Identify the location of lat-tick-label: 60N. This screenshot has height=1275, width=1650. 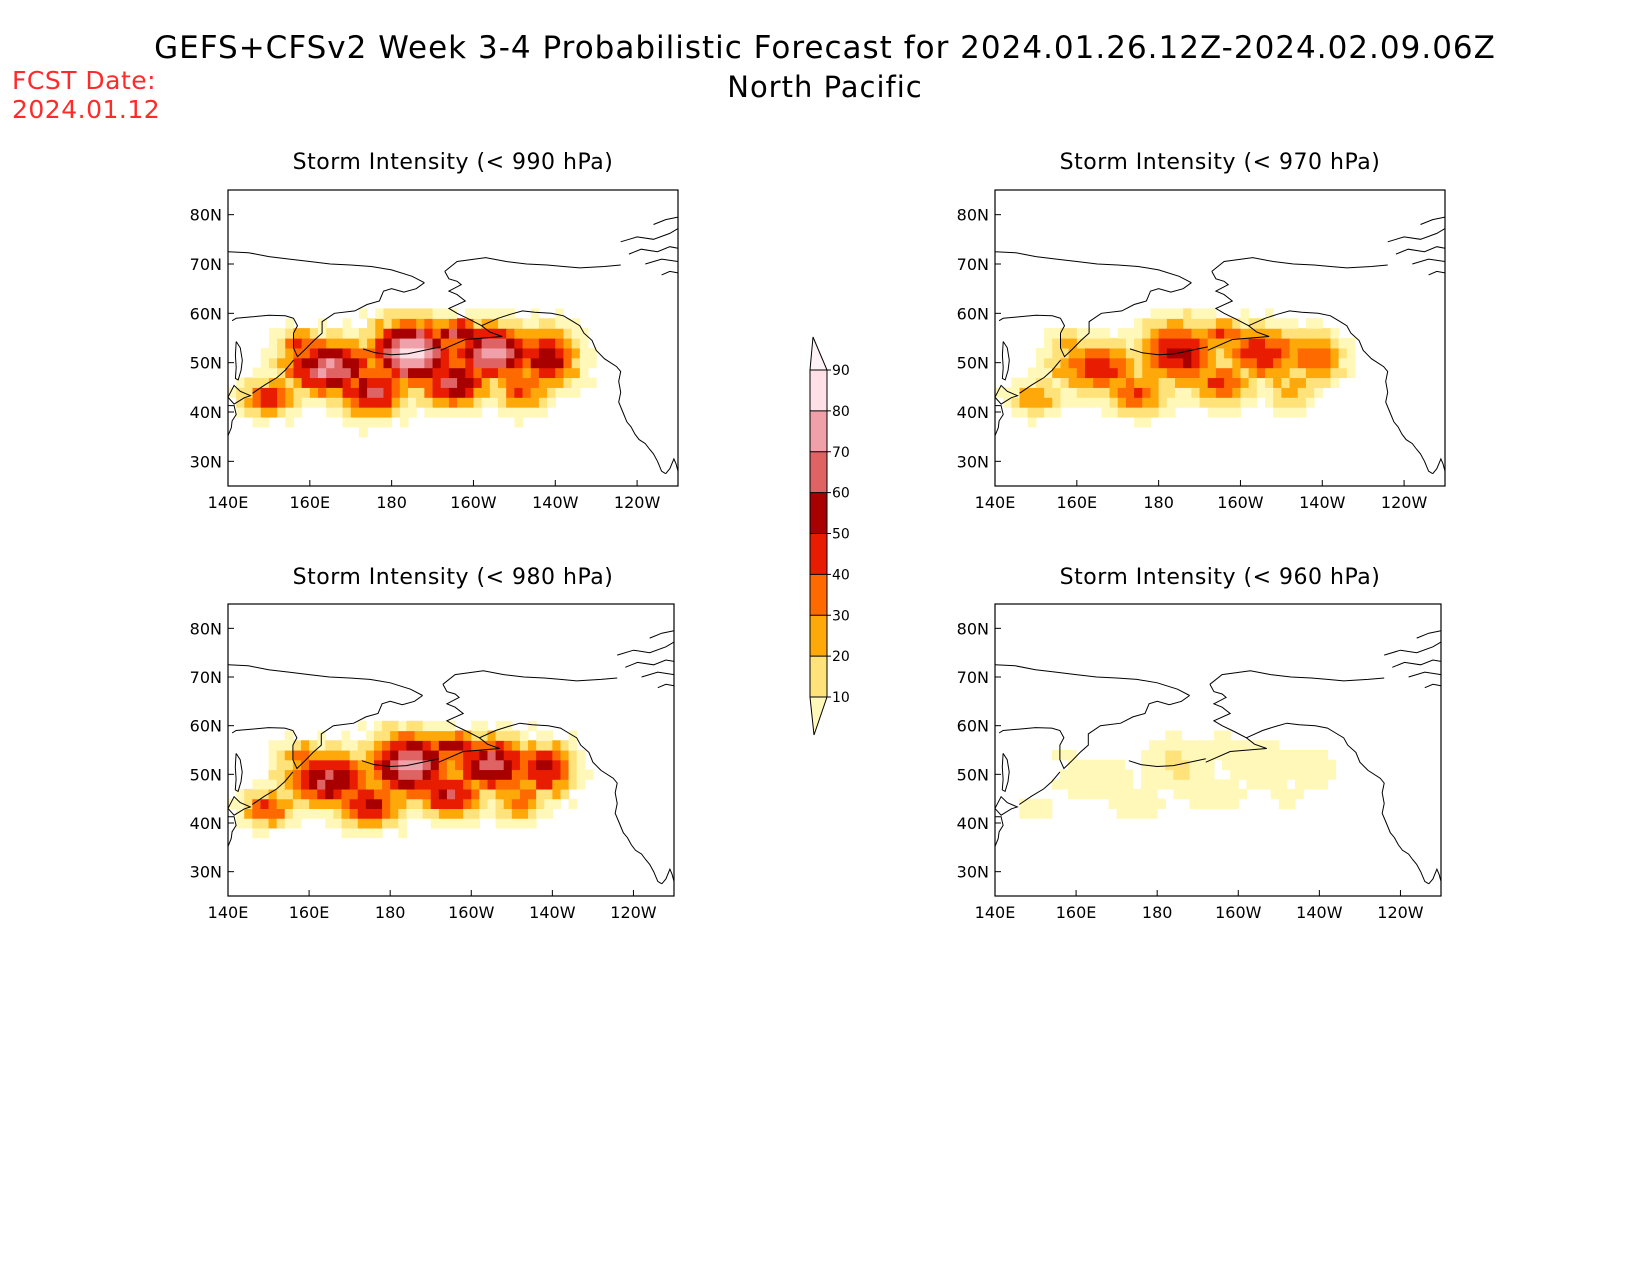
(973, 726).